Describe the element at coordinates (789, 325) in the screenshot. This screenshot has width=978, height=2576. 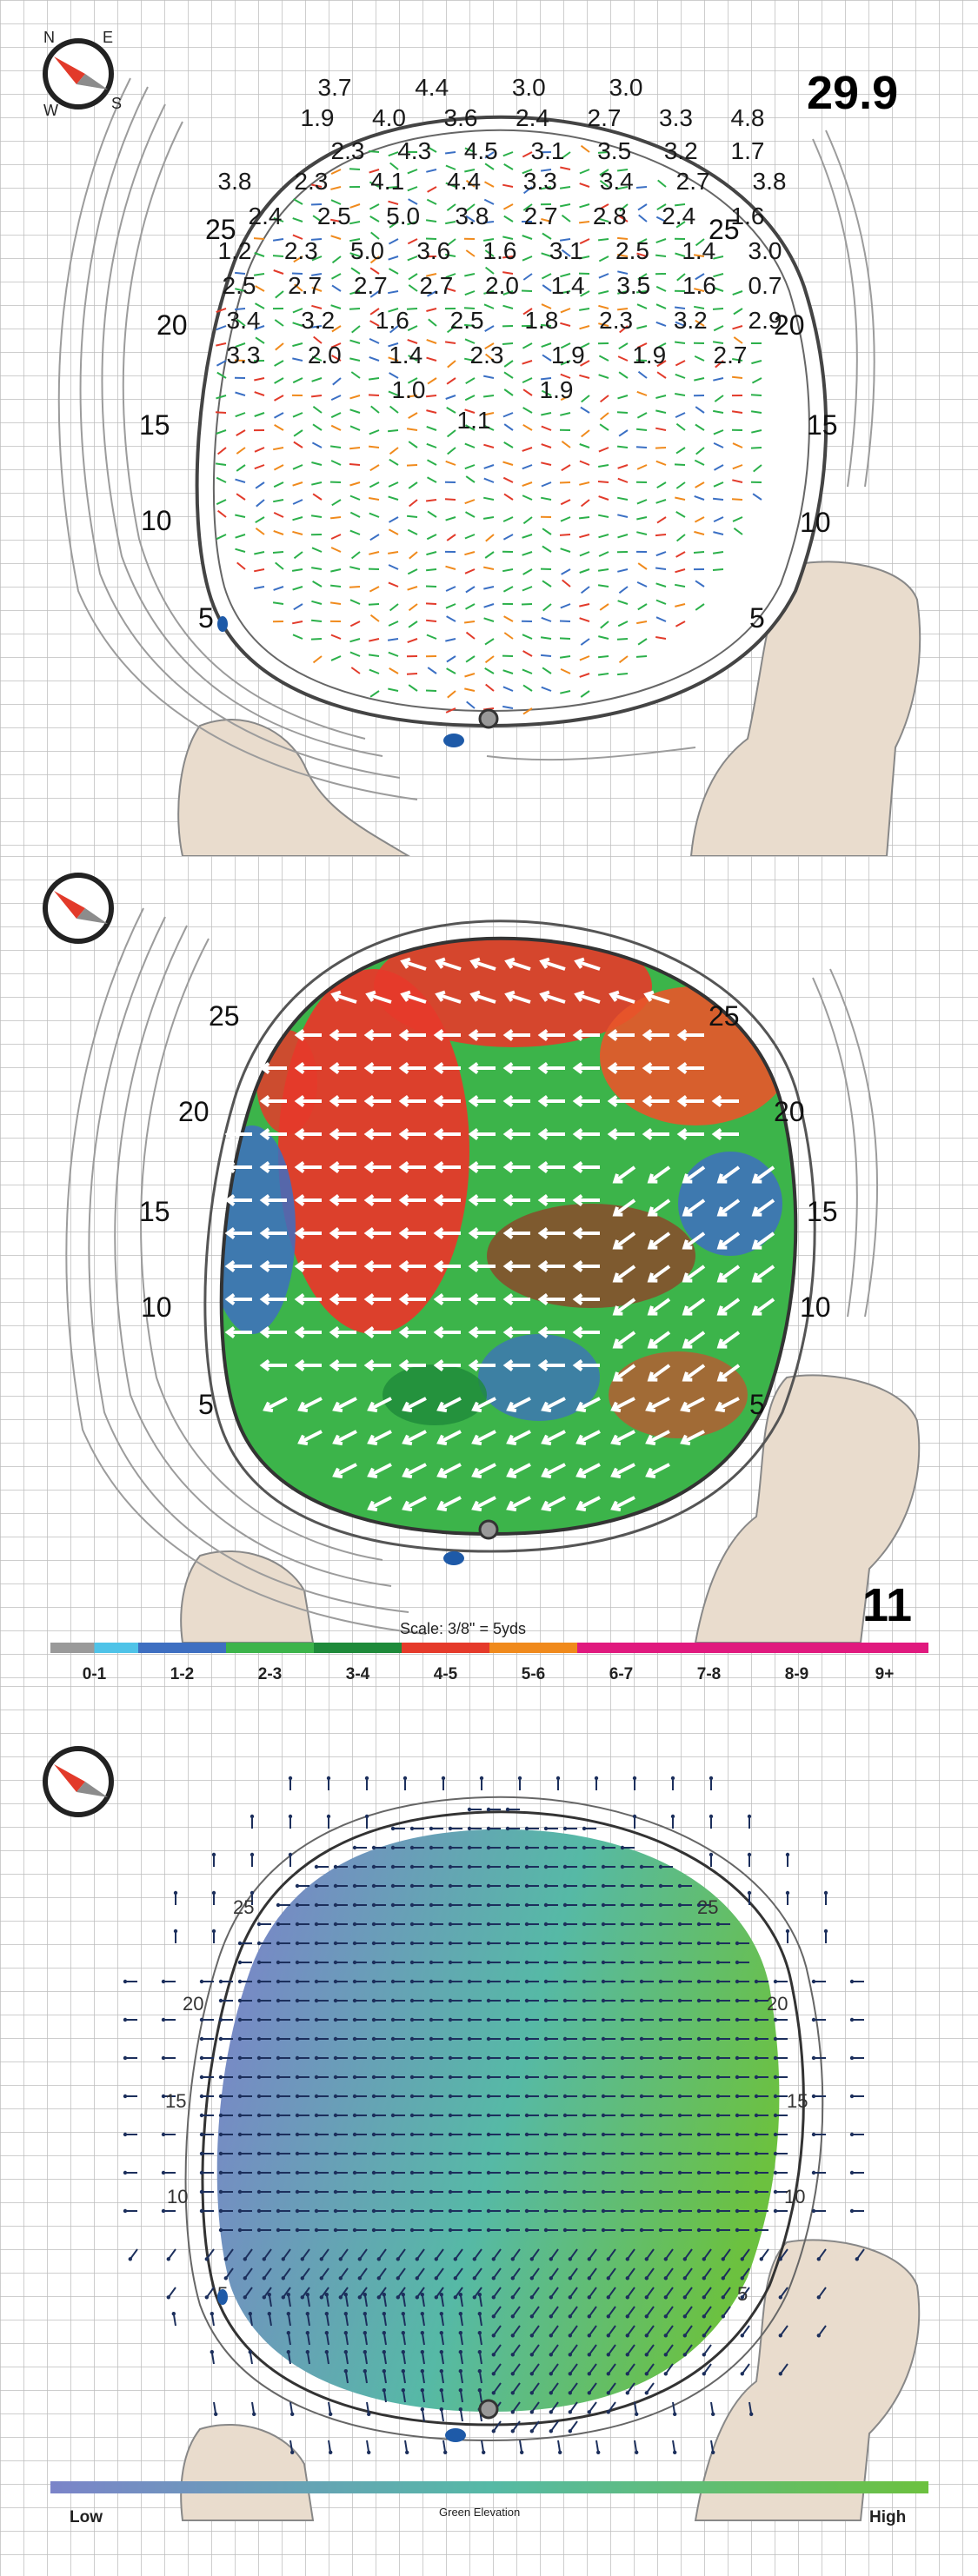
I see `yardage-label-20-right: 20` at that location.